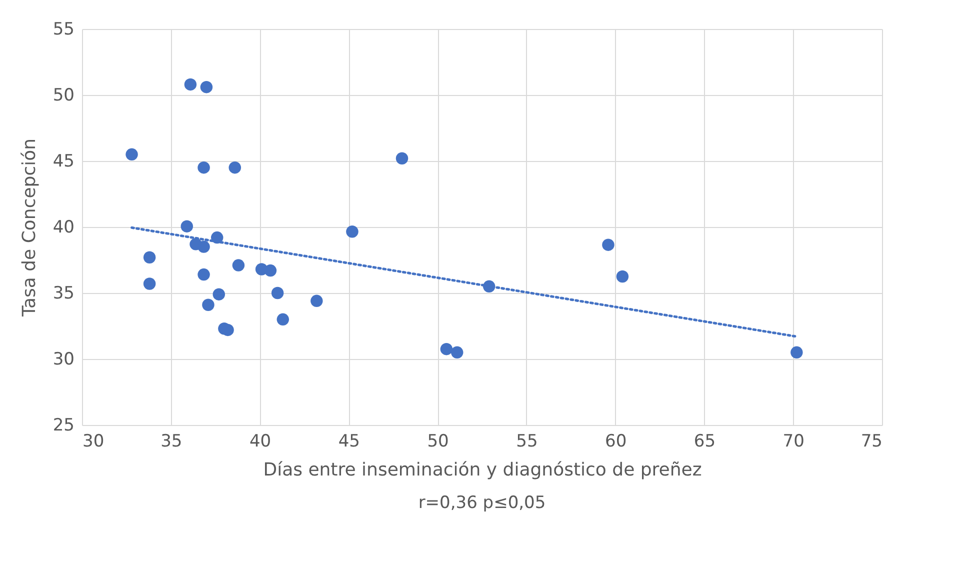 This screenshot has width=961, height=579. What do you see at coordinates (705, 442) in the screenshot?
I see `x-tick-label: 65` at bounding box center [705, 442].